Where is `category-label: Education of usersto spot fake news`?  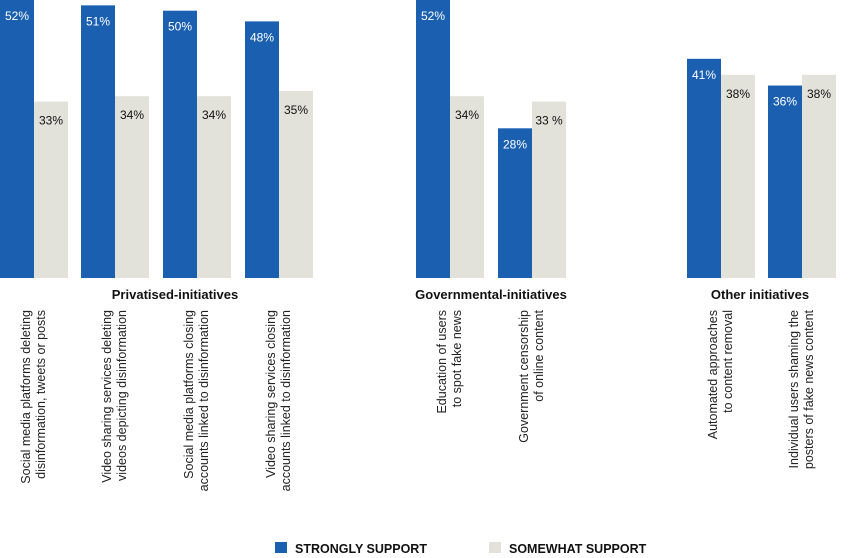
category-label: Education of usersto spot fake news is located at coordinates (449, 362).